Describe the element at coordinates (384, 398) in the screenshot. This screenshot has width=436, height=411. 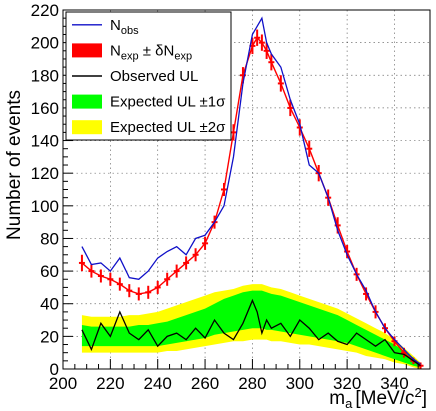
I see `x-axis-title-units: [MeV/c` at that location.